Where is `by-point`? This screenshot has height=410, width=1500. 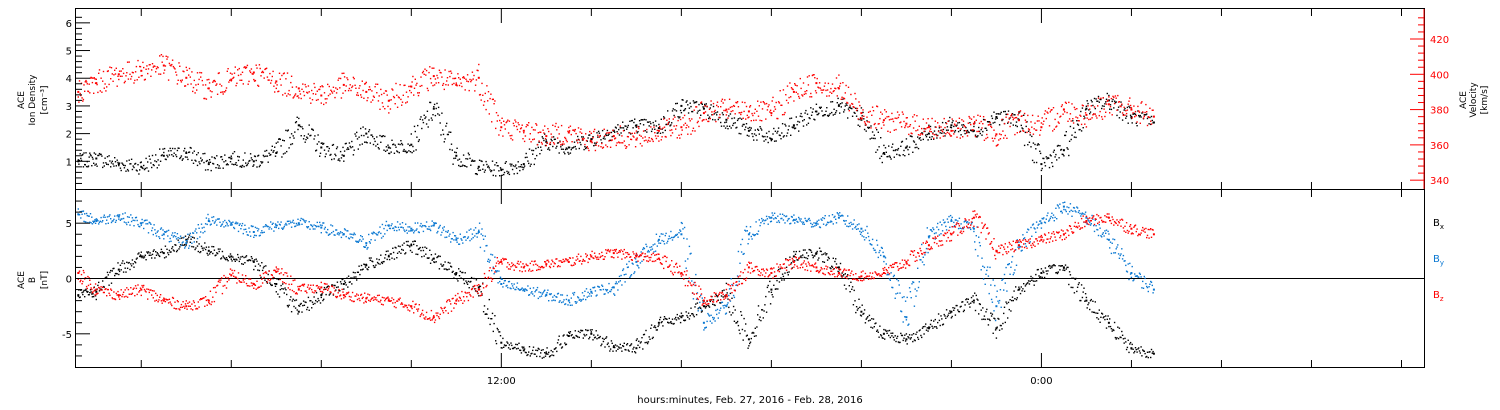 by-point is located at coordinates (411, 228).